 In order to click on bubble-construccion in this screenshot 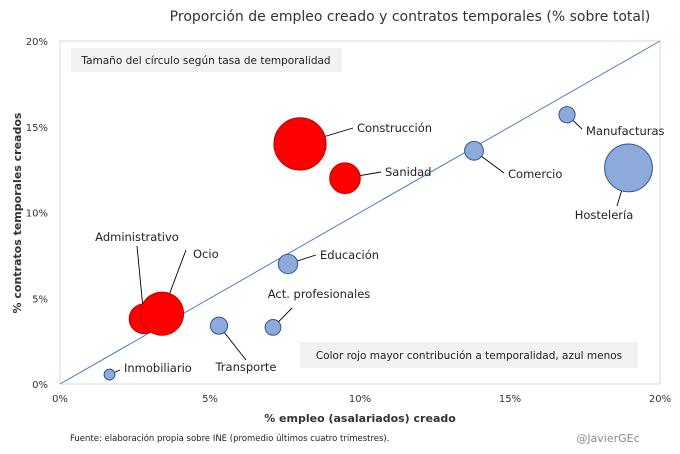, I will do `click(300, 144)`.